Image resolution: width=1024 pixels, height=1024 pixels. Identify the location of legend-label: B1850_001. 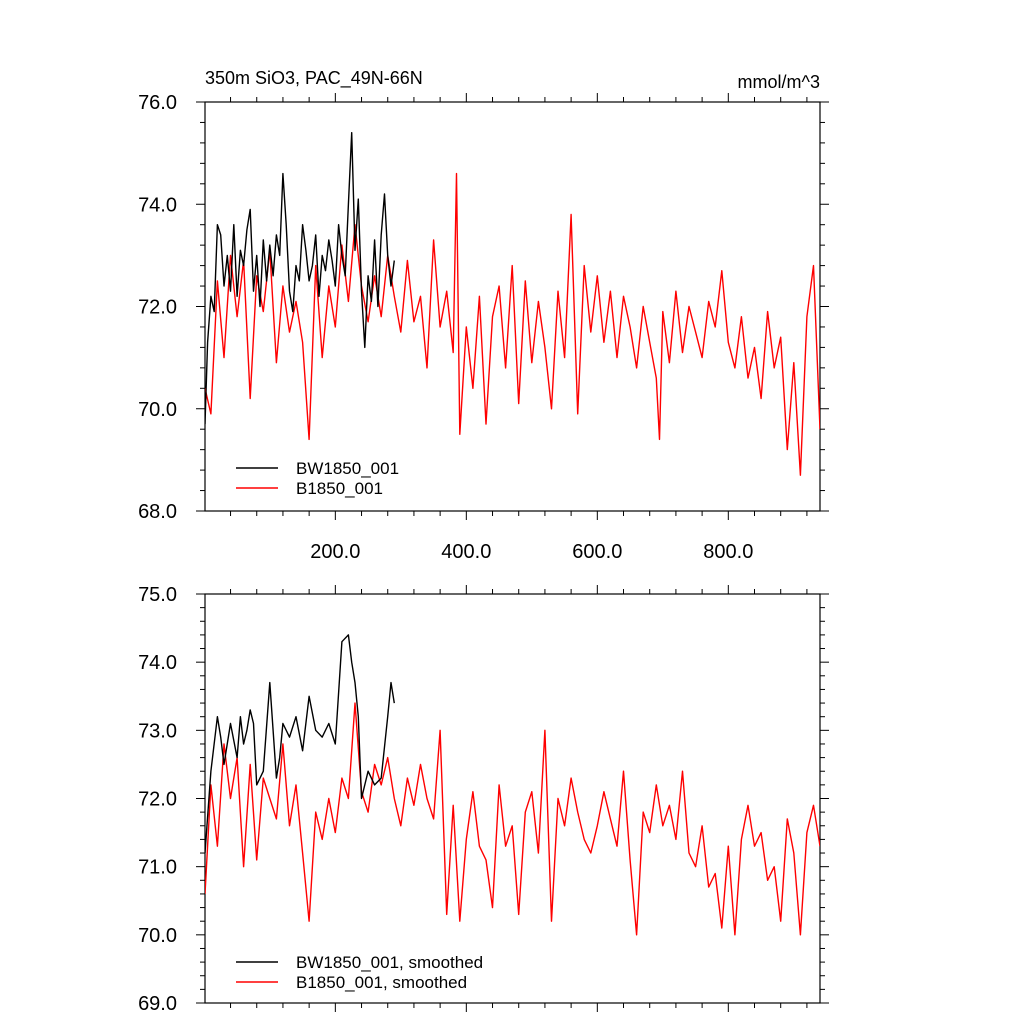
(339, 488).